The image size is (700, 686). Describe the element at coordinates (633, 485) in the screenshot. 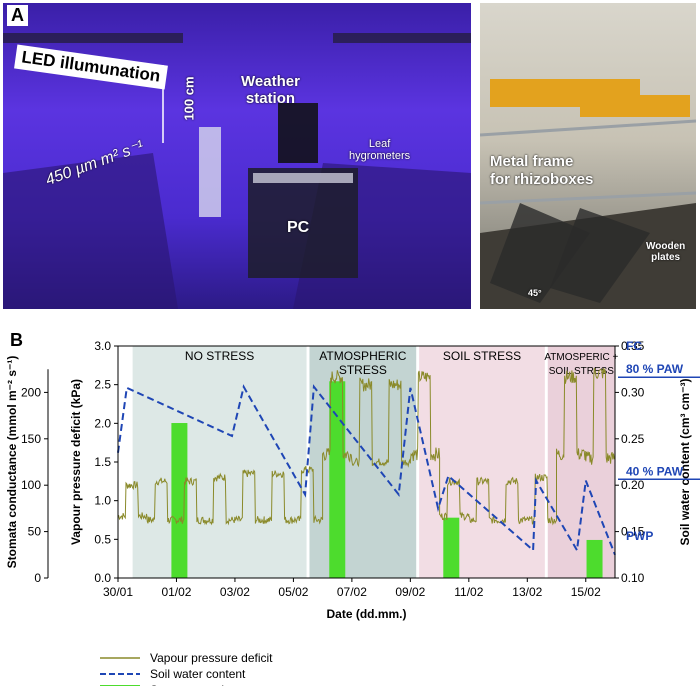

I see `swc-tick-label: 0.20` at that location.